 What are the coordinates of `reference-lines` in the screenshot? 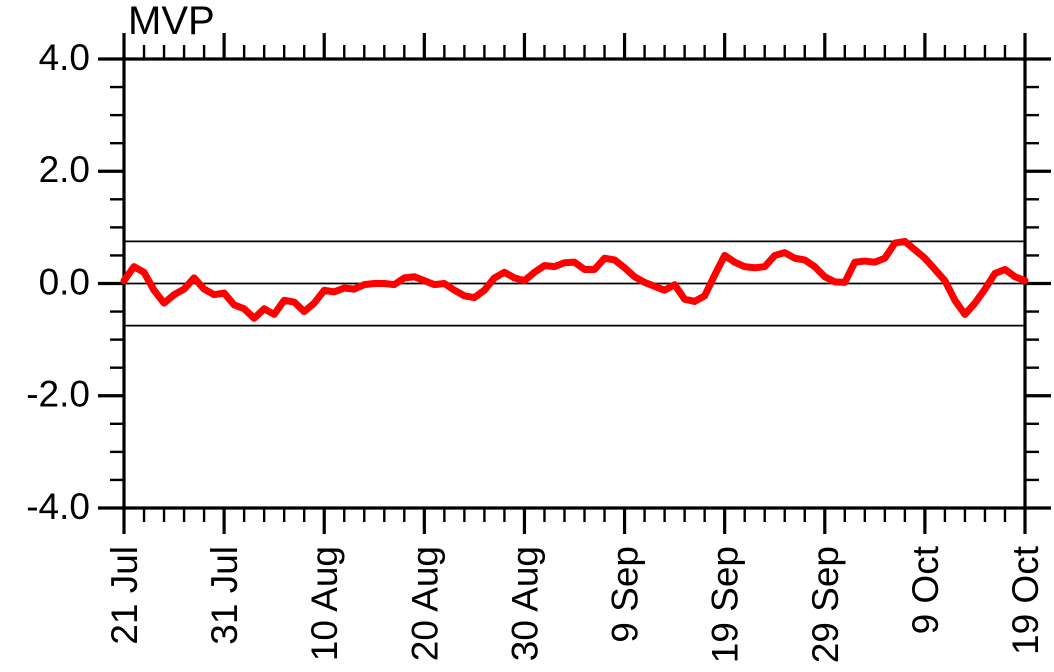 It's located at (574, 283).